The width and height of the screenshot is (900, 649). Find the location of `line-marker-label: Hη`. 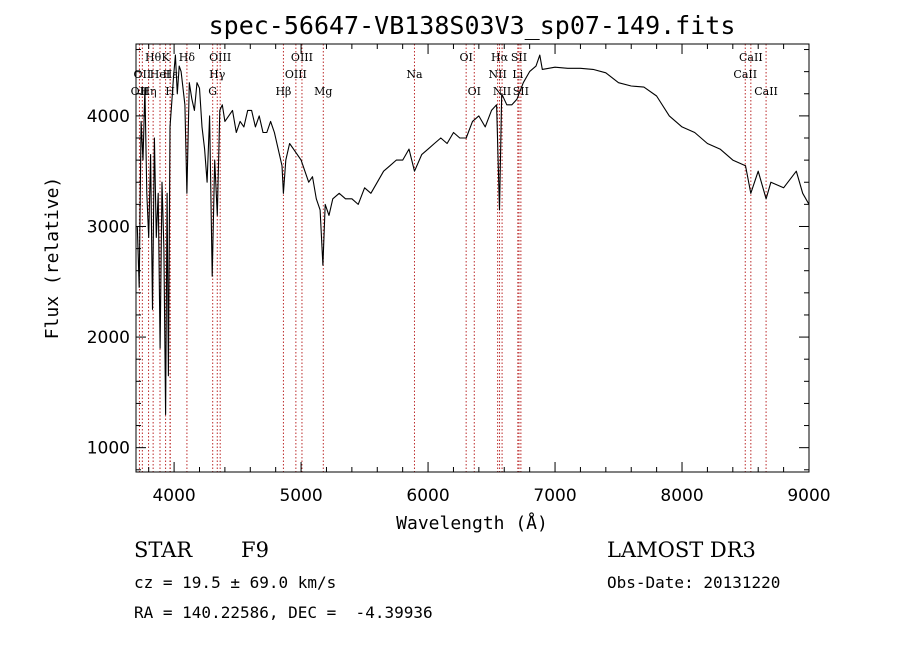

line-marker-label: Hη is located at coordinates (148, 91).